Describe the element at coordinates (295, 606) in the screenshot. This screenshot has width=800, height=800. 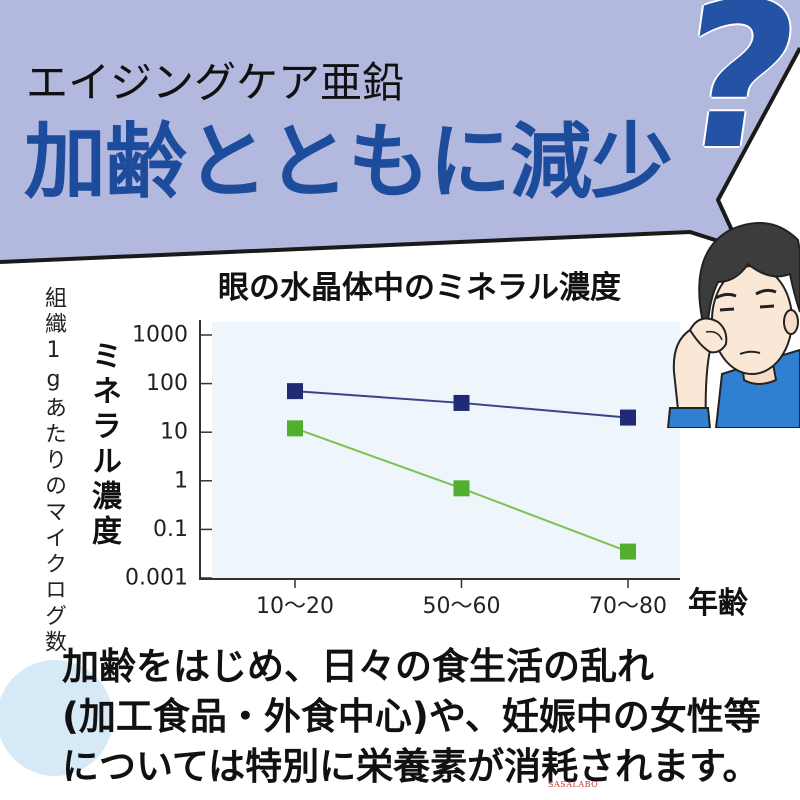
I see `x-tick-label: 10〜20` at that location.